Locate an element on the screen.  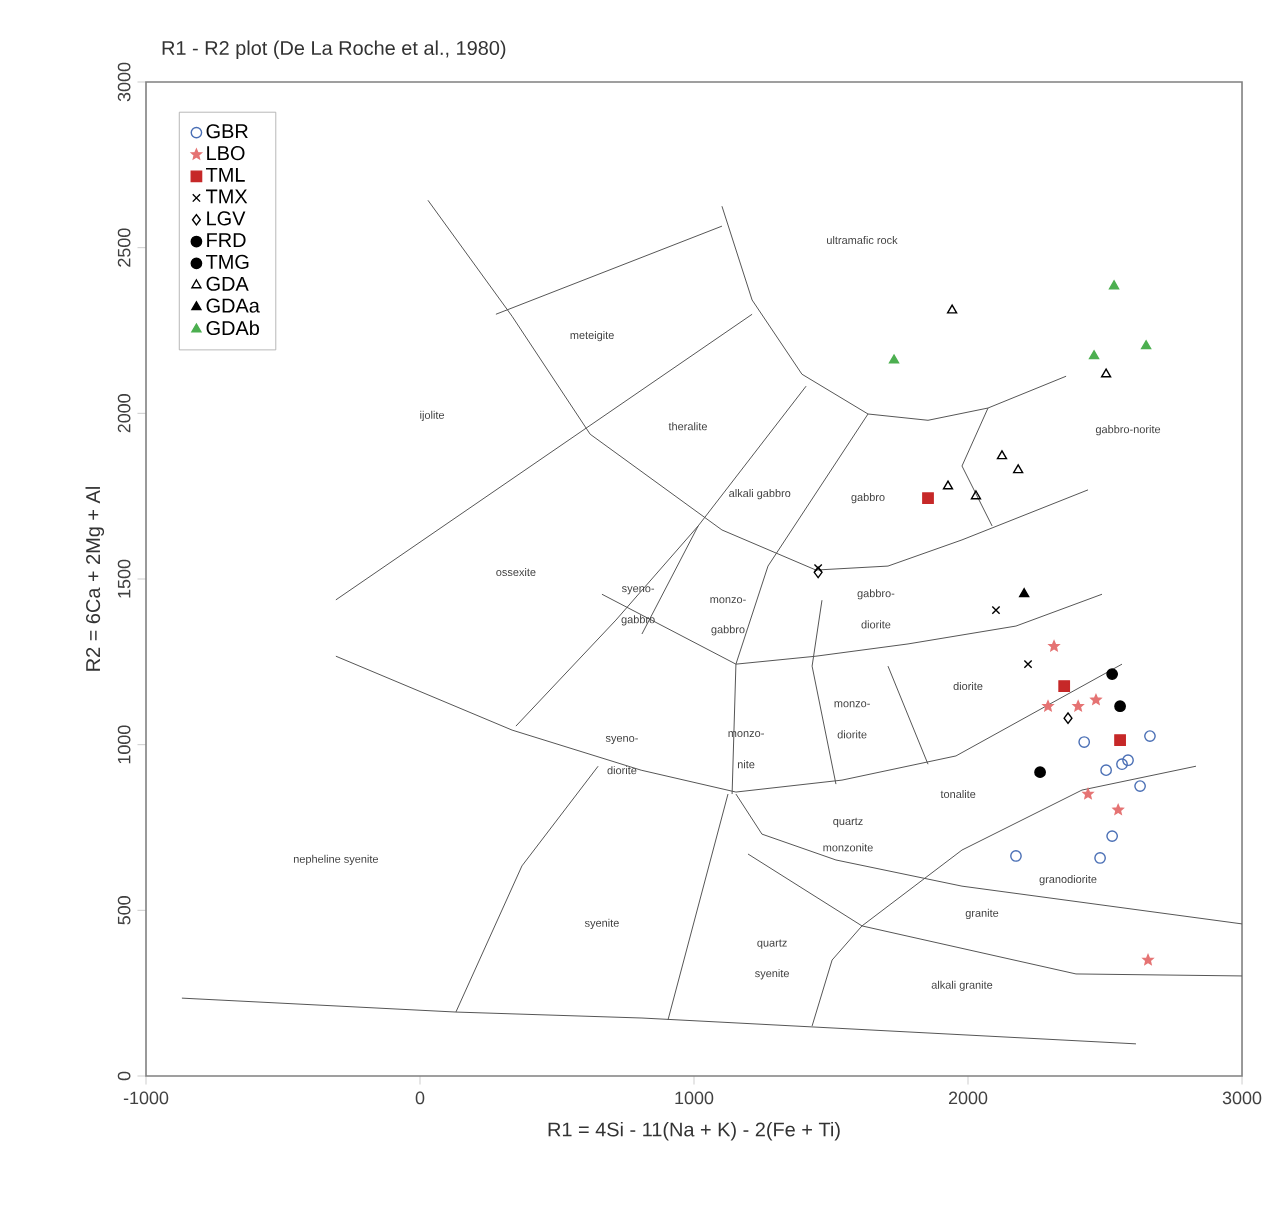
y-tick-label: 0 is located at coordinates (124, 1076).